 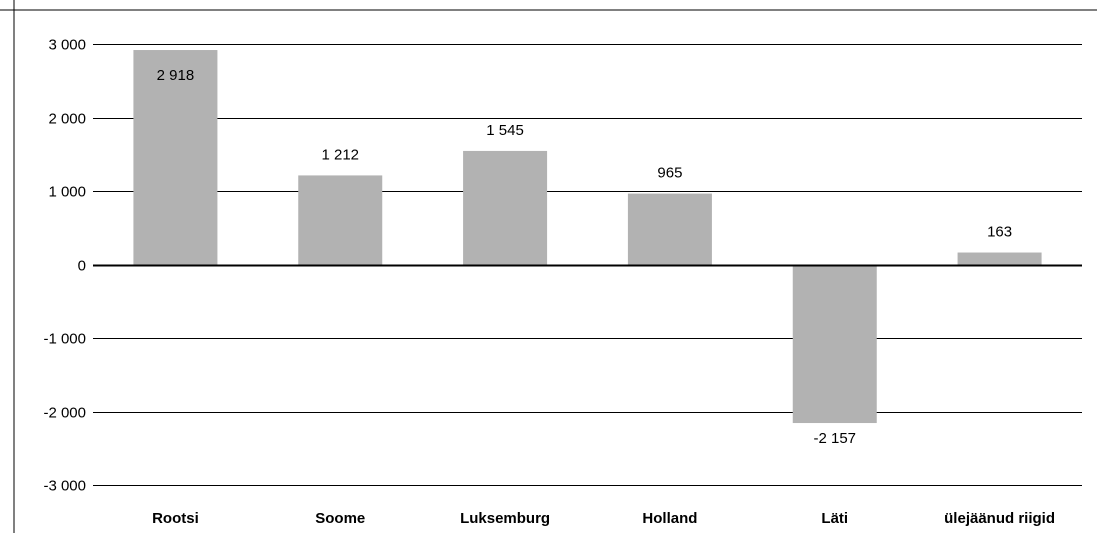 I want to click on category-label: Holland, so click(x=669, y=518).